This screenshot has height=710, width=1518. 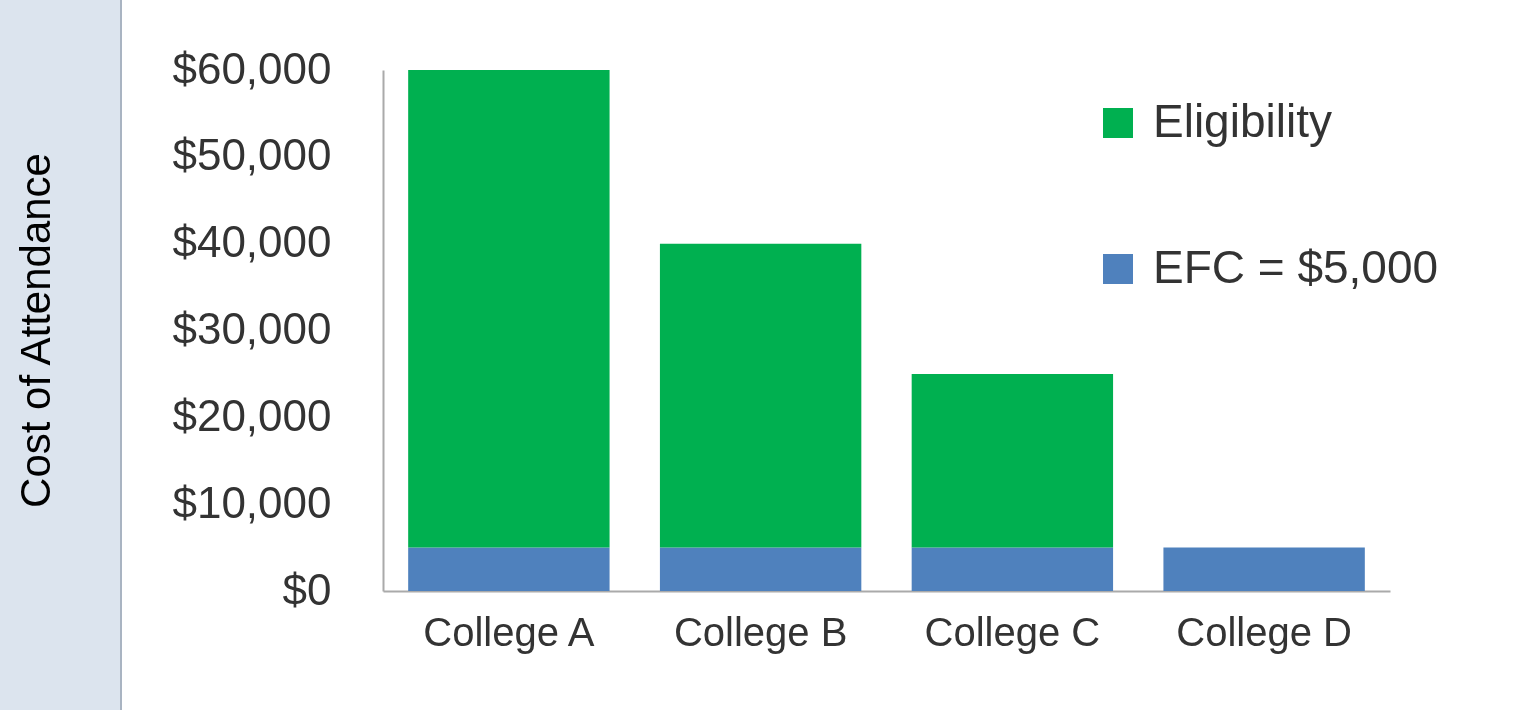 I want to click on y-axis-title: Cost of Attendance, so click(x=35, y=330).